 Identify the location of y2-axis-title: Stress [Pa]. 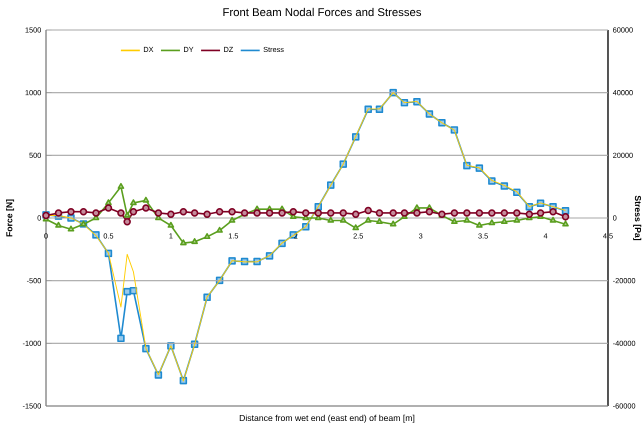
(637, 218).